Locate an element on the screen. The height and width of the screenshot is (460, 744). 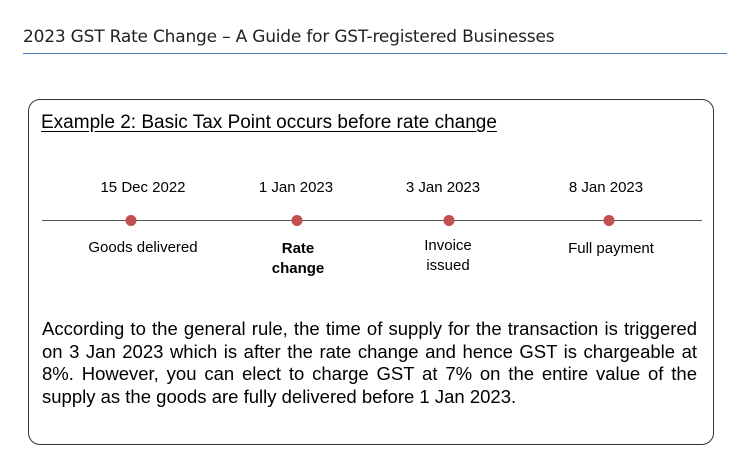
timeline-event-2-line2: change is located at coordinates (298, 268).